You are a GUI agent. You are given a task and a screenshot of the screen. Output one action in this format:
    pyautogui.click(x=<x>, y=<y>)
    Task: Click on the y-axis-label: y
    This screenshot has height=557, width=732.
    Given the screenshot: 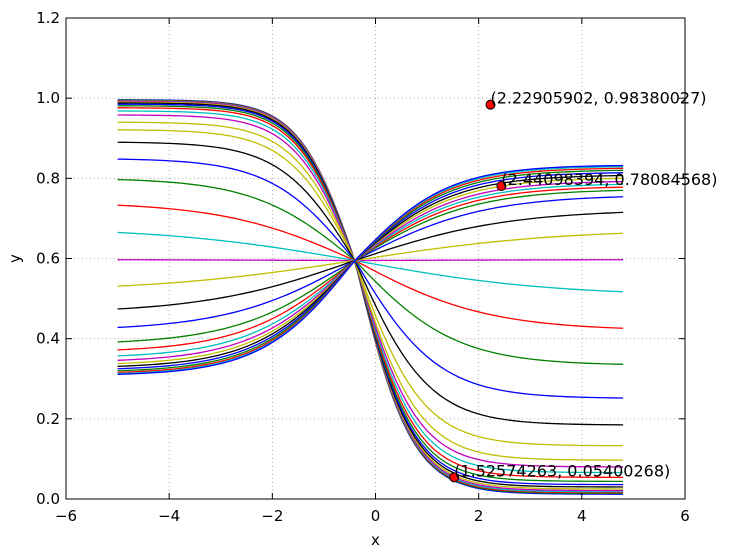 What is the action you would take?
    pyautogui.click(x=15, y=258)
    